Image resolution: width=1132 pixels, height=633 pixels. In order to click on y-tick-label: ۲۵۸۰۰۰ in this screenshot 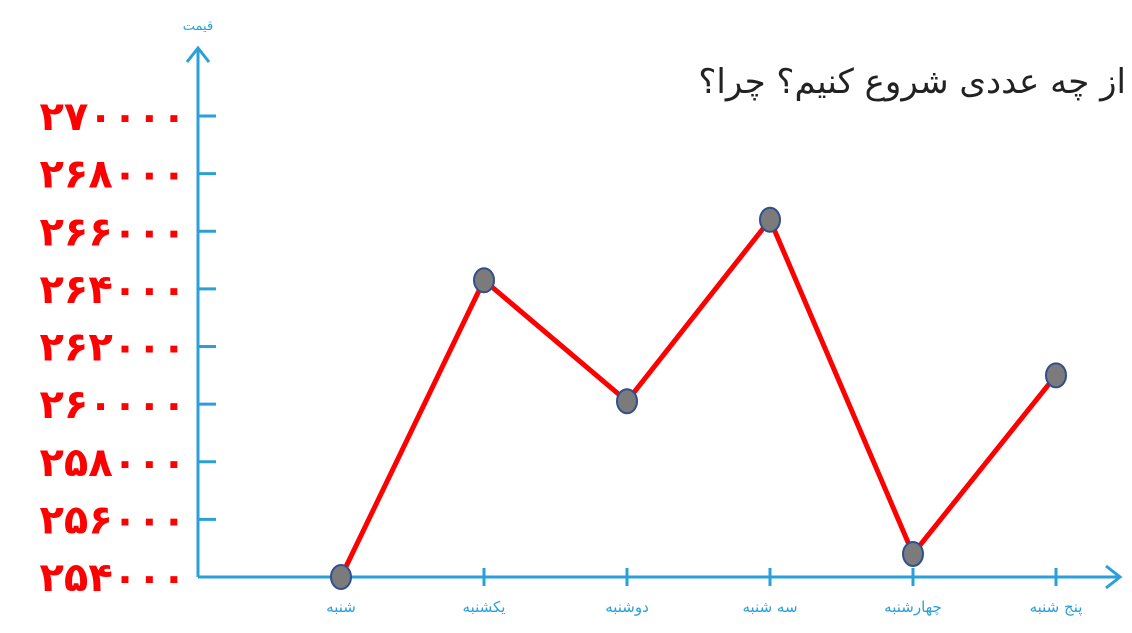, I will do `click(113, 463)`.